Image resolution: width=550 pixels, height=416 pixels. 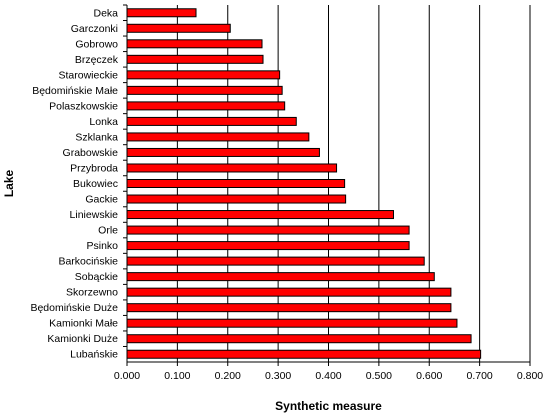 What do you see at coordinates (92, 293) in the screenshot?
I see `category-label: Skorzewno` at bounding box center [92, 293].